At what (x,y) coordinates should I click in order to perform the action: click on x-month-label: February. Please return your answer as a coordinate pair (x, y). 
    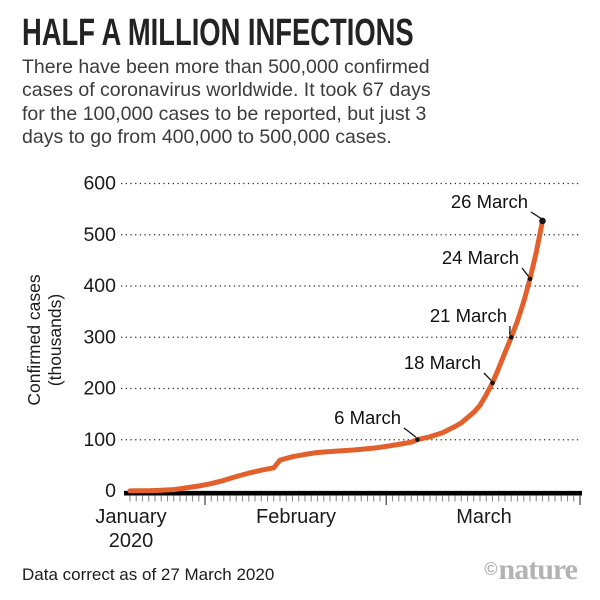
    Looking at the image, I should click on (296, 517).